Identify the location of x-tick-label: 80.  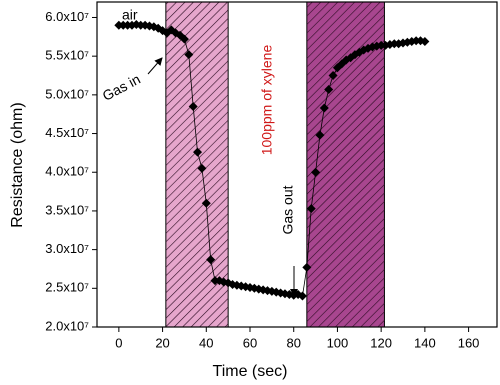
(293, 342).